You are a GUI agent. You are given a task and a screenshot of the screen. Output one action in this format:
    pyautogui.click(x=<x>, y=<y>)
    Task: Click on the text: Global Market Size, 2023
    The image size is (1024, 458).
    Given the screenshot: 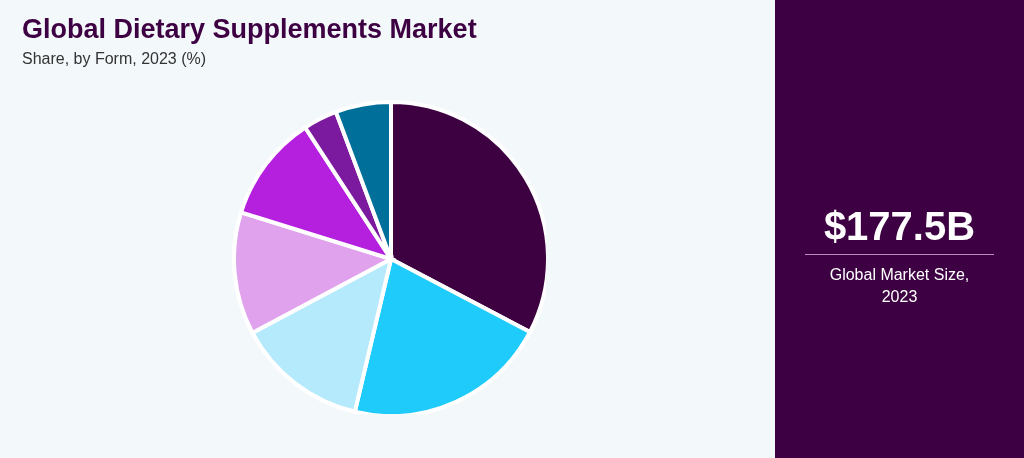 What is the action you would take?
    pyautogui.click(x=899, y=286)
    